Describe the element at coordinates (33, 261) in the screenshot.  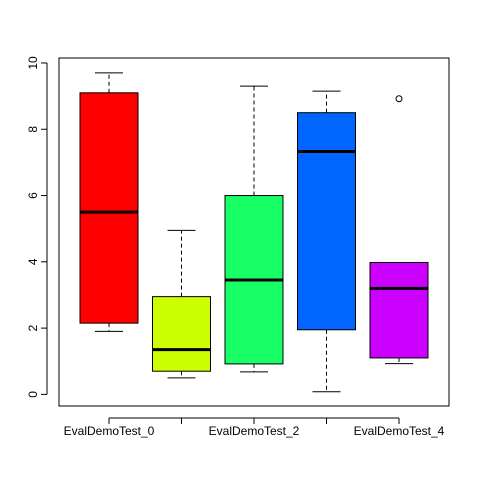
I see `y-tick-label: 4` at that location.